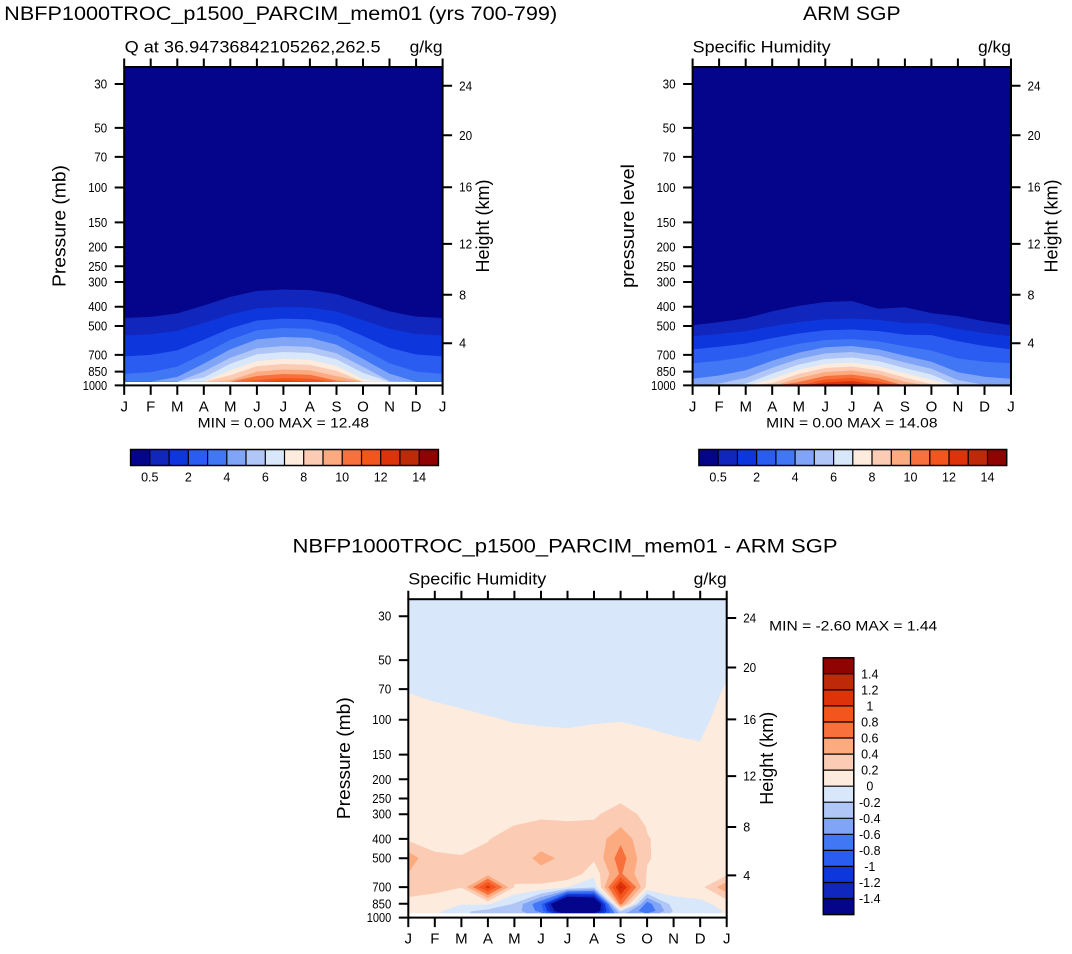 The height and width of the screenshot is (954, 1072). I want to click on svg-text: D, so click(700, 939).